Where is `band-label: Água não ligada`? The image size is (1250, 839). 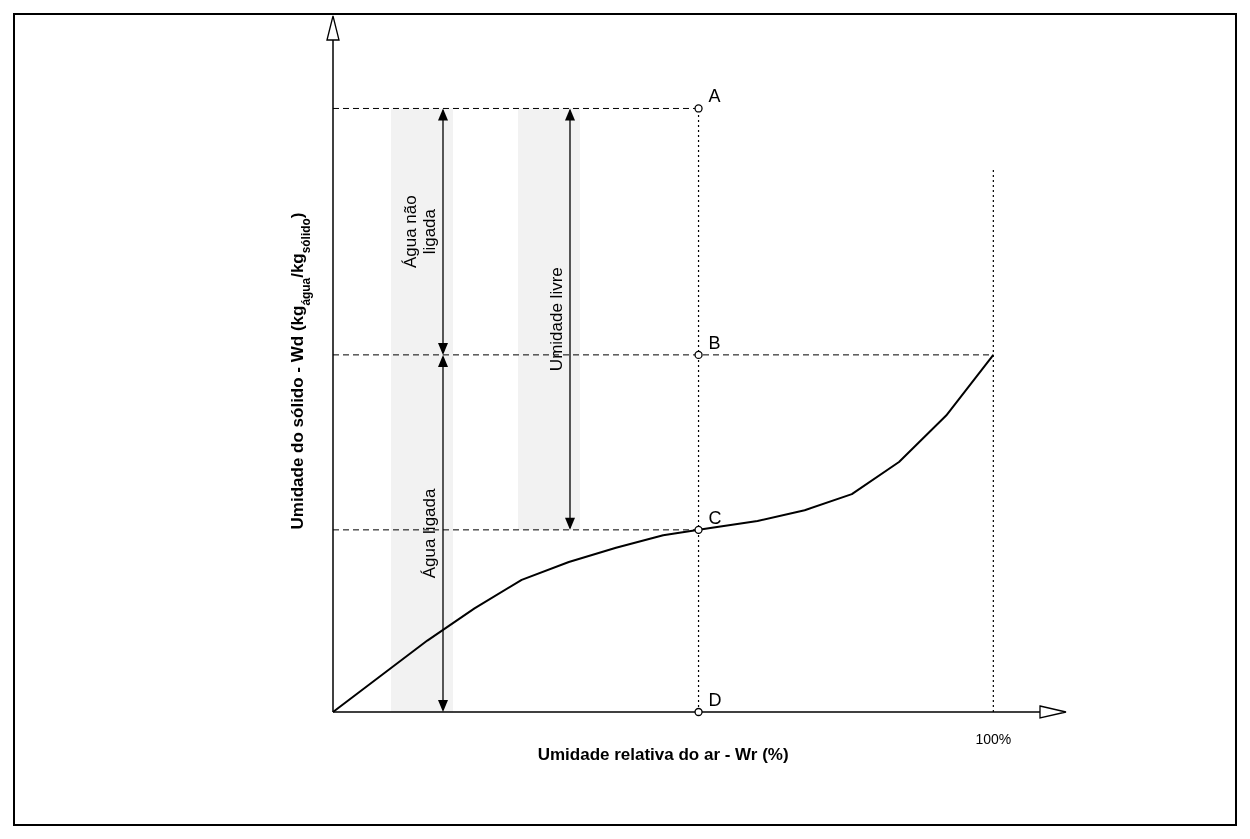 band-label: Água não ligada is located at coordinates (420, 232).